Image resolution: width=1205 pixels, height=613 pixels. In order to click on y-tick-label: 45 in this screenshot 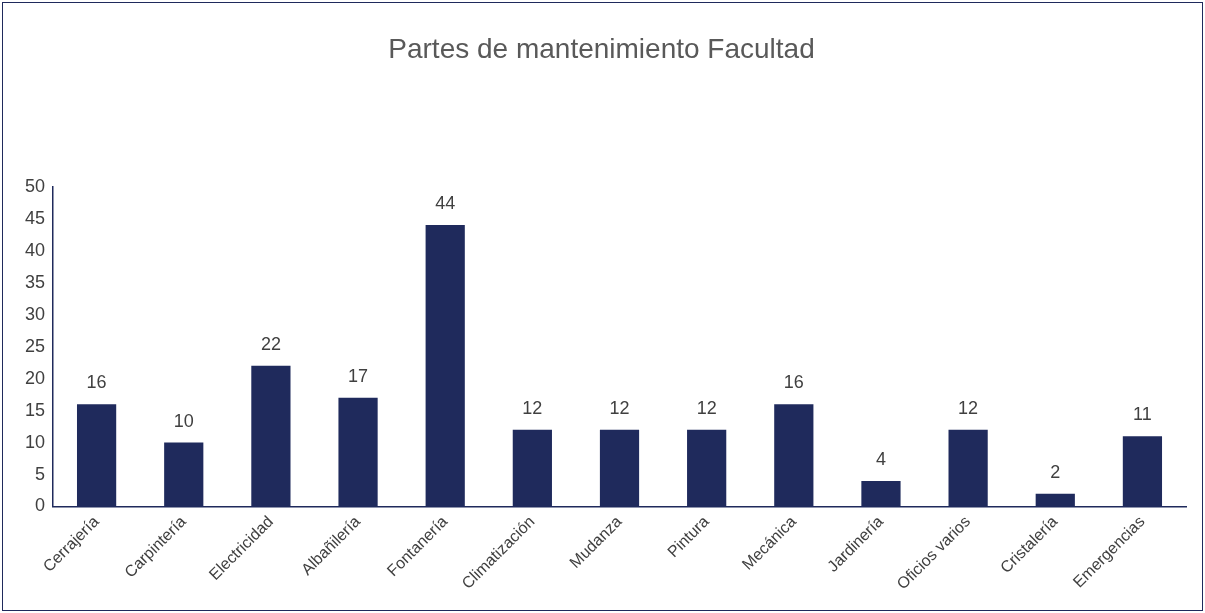, I will do `click(35, 217)`.